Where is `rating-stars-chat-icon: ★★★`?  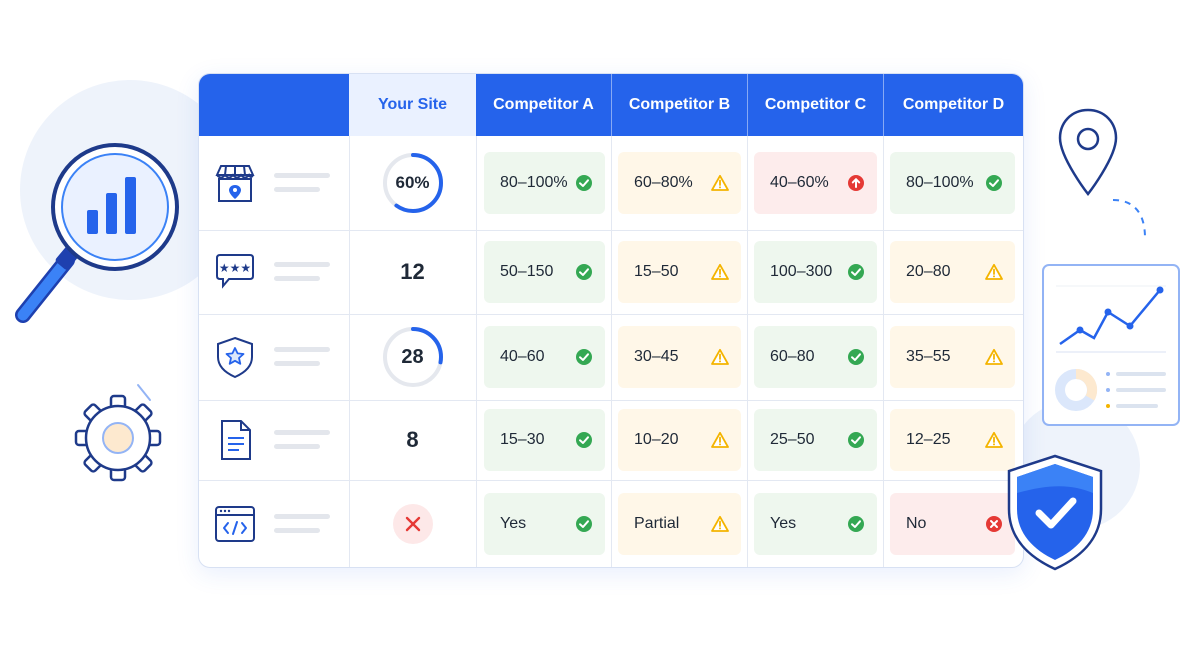
rating-stars-chat-icon: ★★★ is located at coordinates (235, 272).